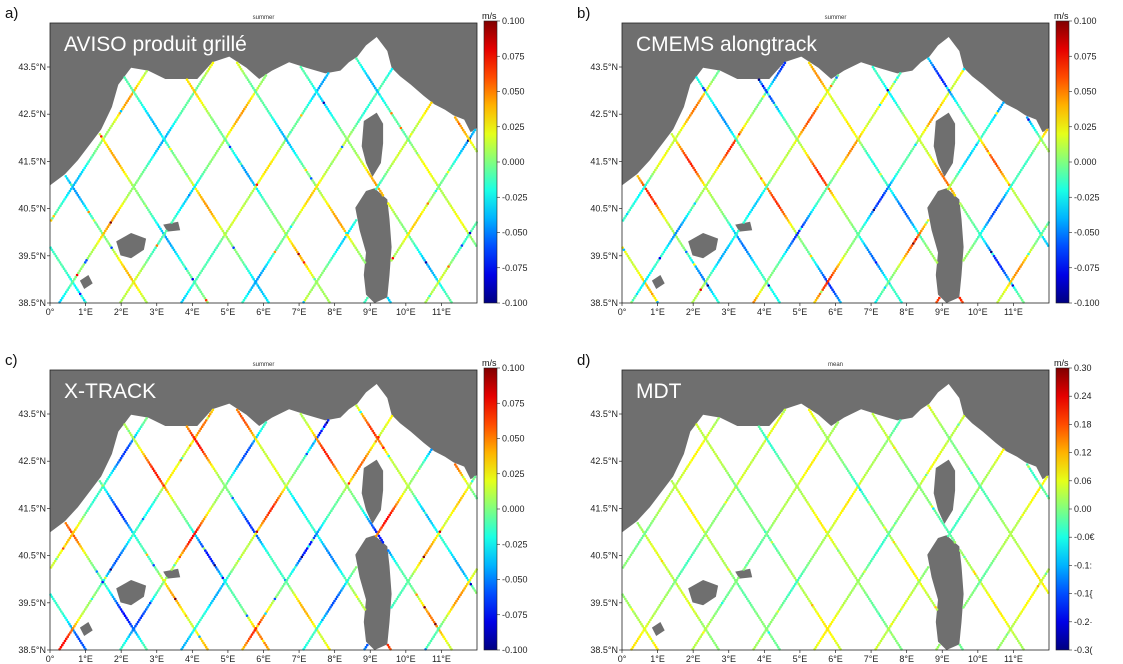 This screenshot has width=1123, height=664. I want to click on x-tick-label: 6°E, so click(835, 312).